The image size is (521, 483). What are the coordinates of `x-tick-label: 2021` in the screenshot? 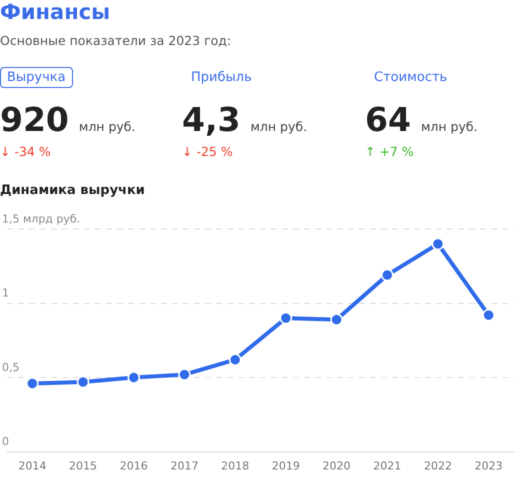 It's located at (387, 465).